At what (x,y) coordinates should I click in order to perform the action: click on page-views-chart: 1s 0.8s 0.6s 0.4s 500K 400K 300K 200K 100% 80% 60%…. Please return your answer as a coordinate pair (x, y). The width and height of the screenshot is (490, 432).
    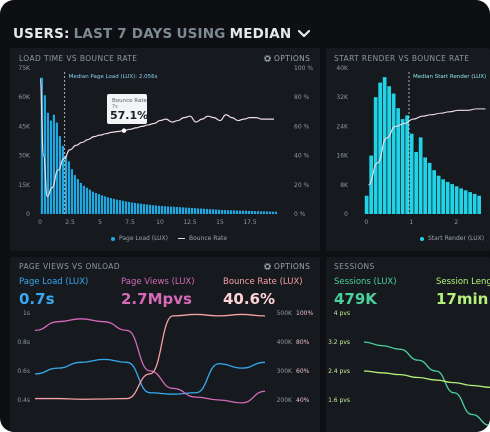
    Looking at the image, I should click on (165, 357).